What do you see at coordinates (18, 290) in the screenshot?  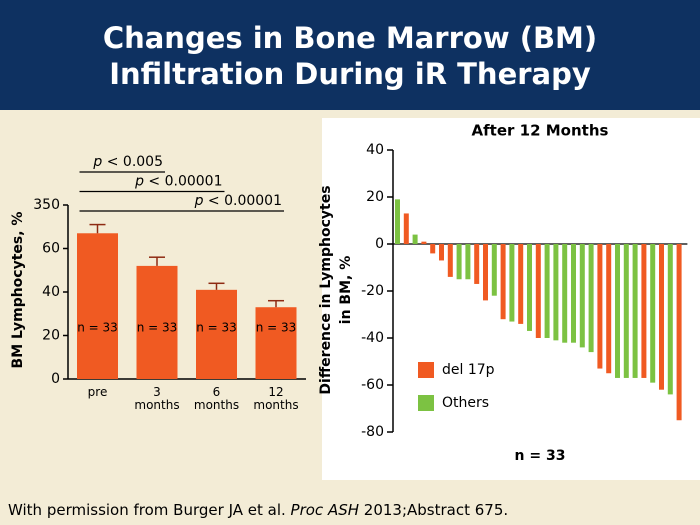 I see `y-axis-label: BM Lymphocytes, %` at bounding box center [18, 290].